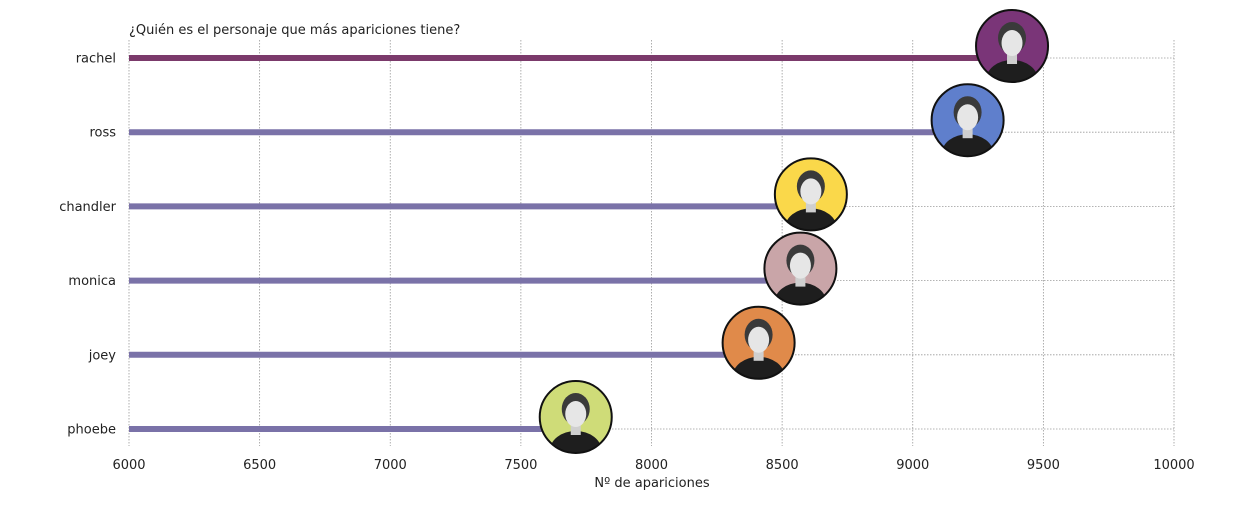 Image resolution: width=1255 pixels, height=509 pixels. What do you see at coordinates (87, 245) in the screenshot?
I see `category-labels: rachel ross chandler monica joey phoebe` at bounding box center [87, 245].